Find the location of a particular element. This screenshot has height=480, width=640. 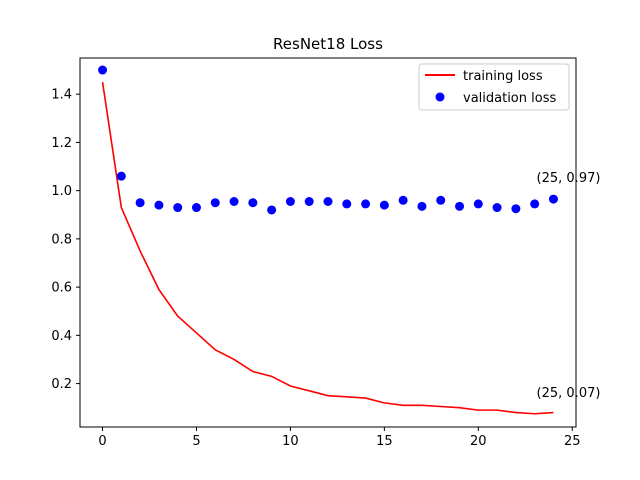

chart-title: ResNet18 Loss is located at coordinates (328, 44).